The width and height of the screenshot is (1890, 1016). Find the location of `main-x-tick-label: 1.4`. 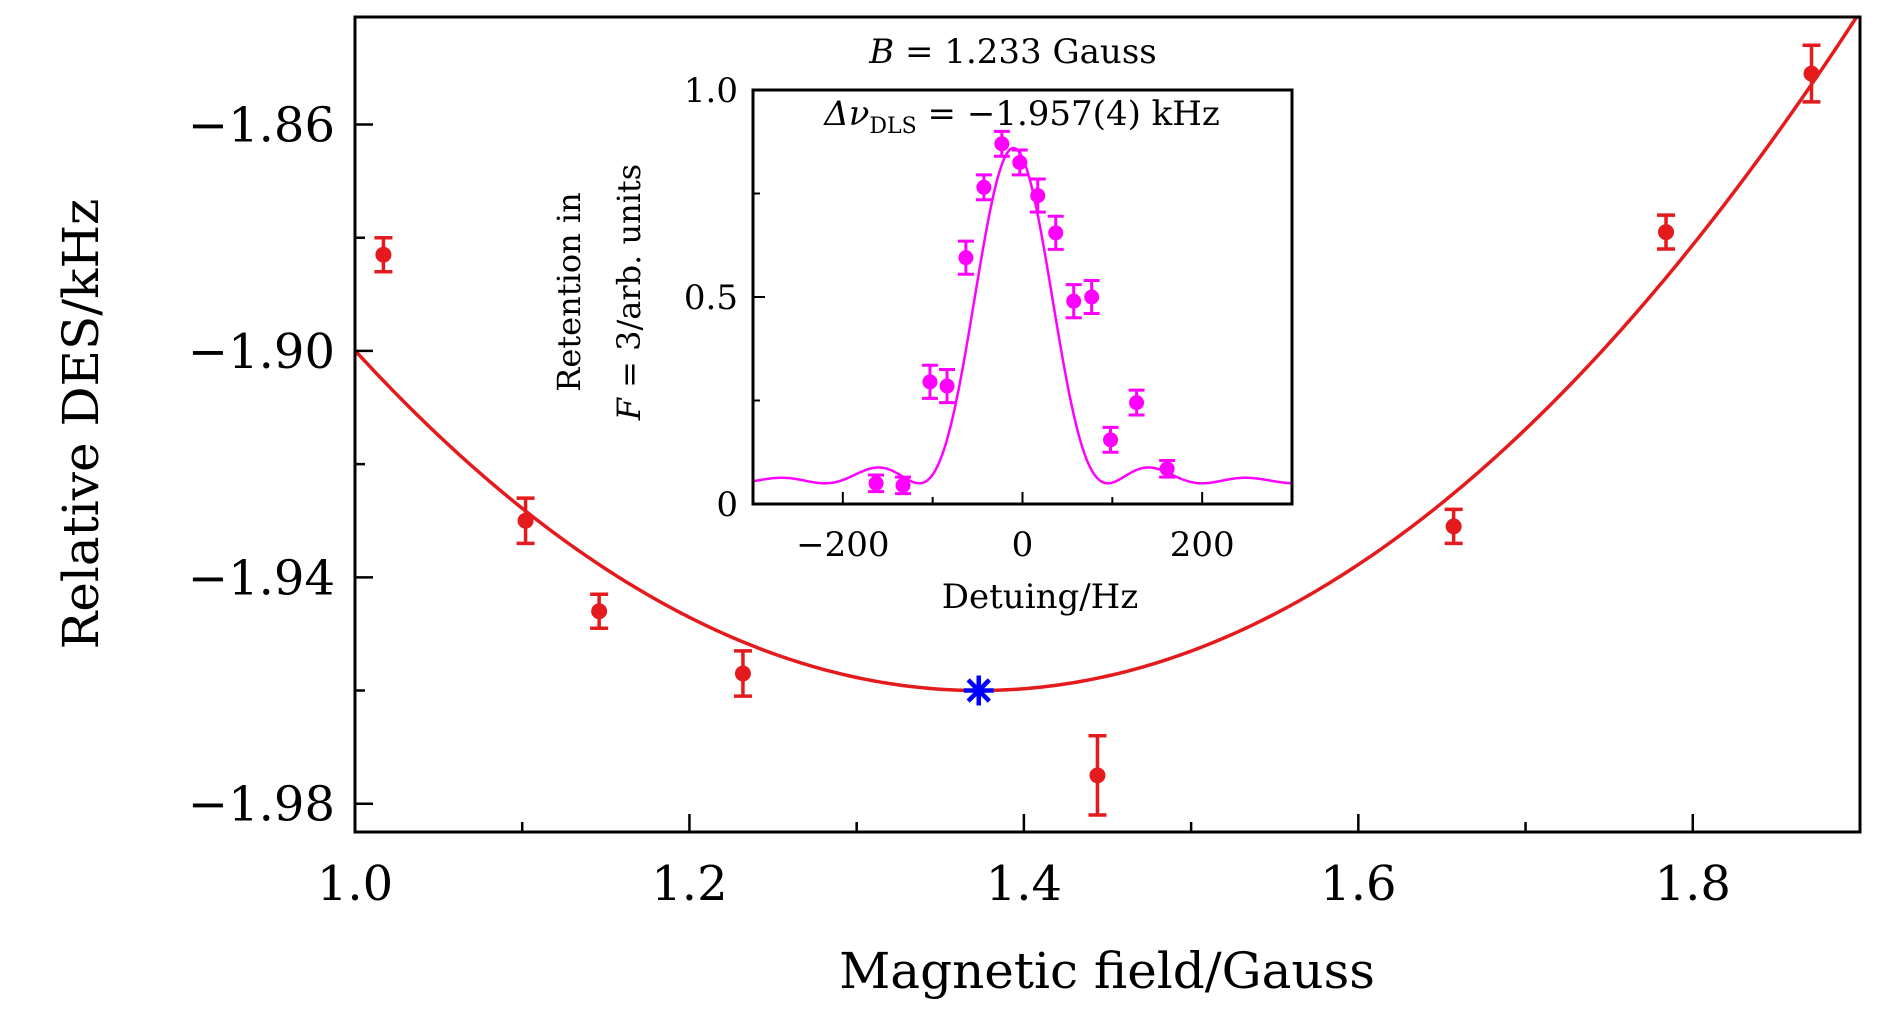

main-x-tick-label: 1.4 is located at coordinates (1024, 884).